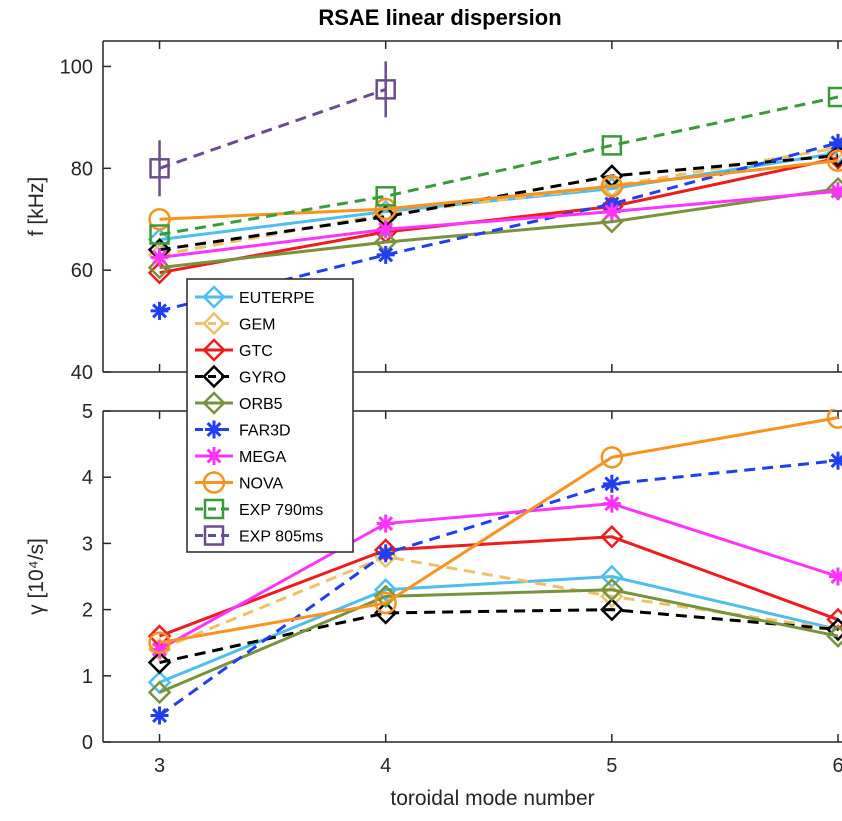  What do you see at coordinates (87, 412) in the screenshot?
I see `bottom-y-tick-label: 5` at bounding box center [87, 412].